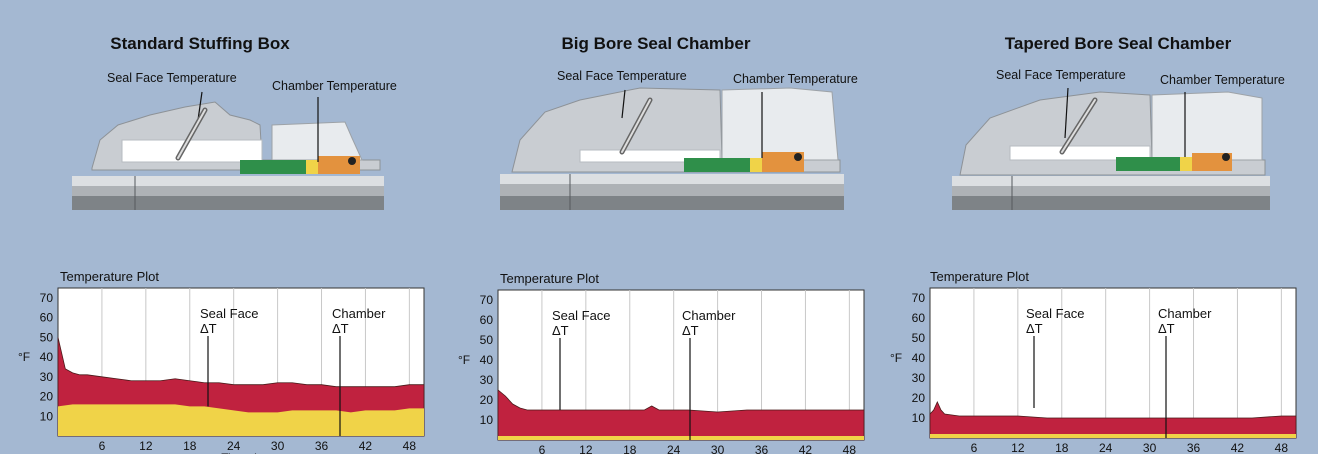 This screenshot has height=454, width=1318. What do you see at coordinates (1113, 363) in the screenshot?
I see `plot-area` at bounding box center [1113, 363].